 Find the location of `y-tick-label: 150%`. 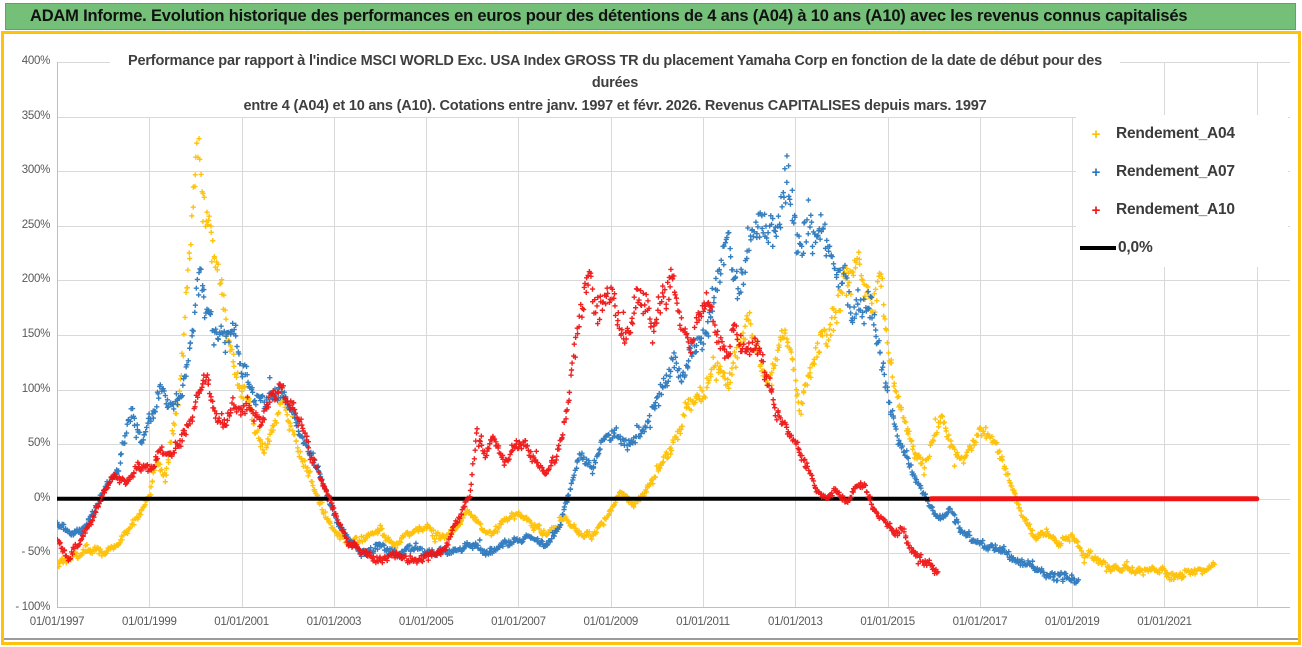

y-tick-label: 150% is located at coordinates (36, 334).